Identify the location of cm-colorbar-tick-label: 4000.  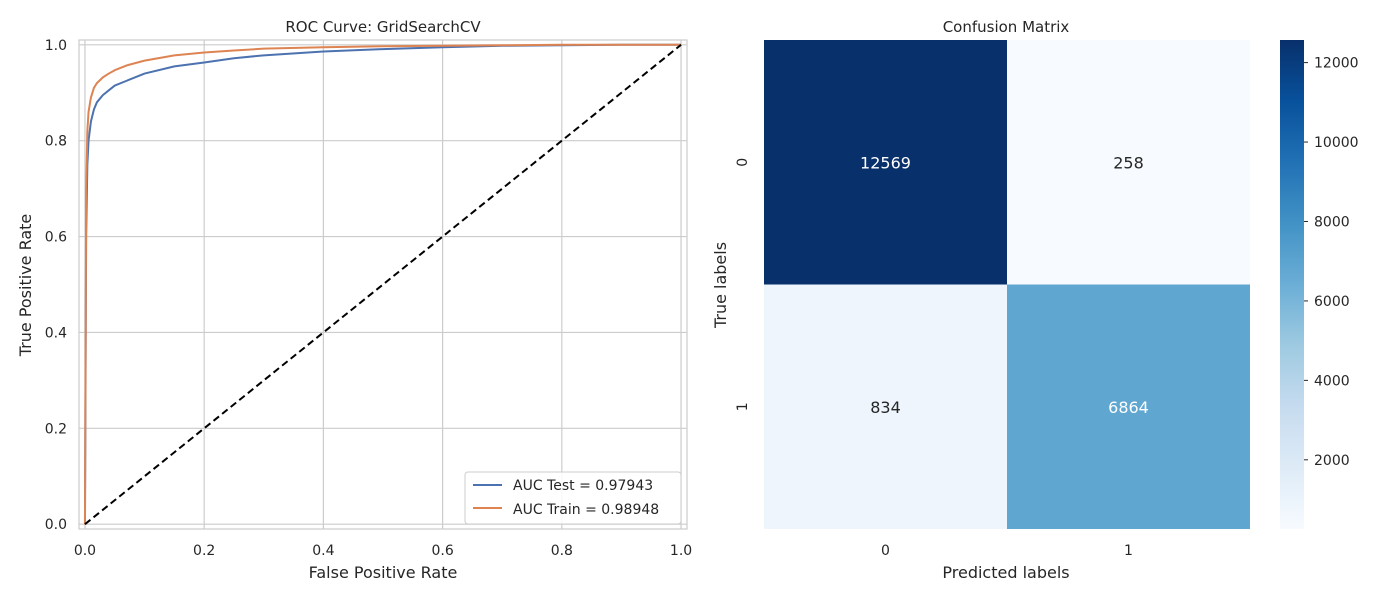
(1332, 381).